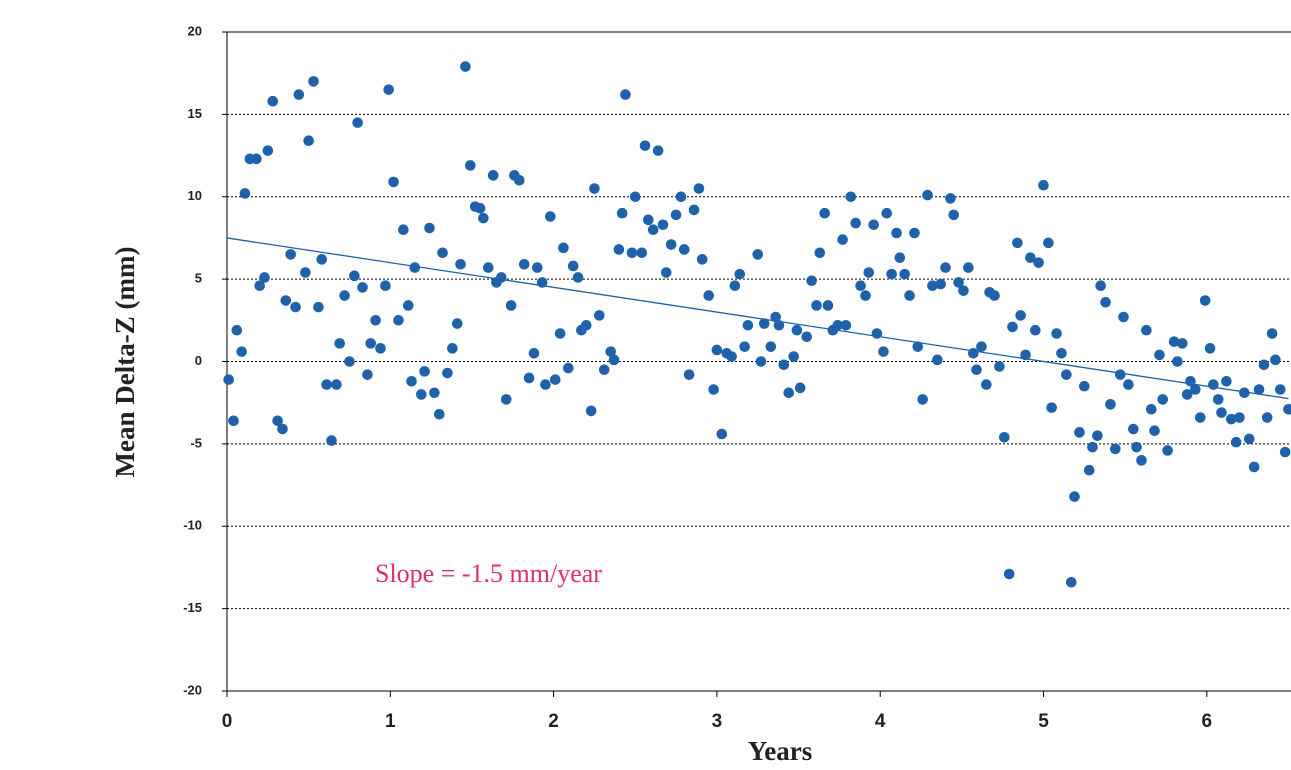  Describe the element at coordinates (192, 525) in the screenshot. I see `y-tick-label: -10` at that location.